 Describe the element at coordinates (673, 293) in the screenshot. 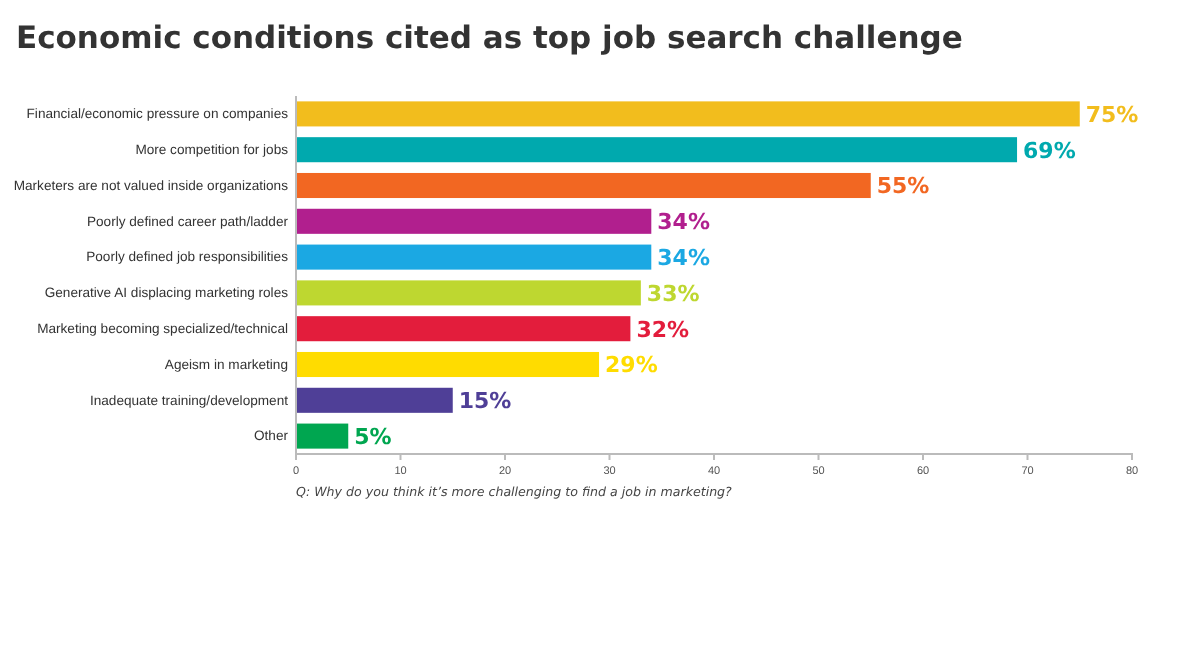

I see `data-label: 33%` at that location.